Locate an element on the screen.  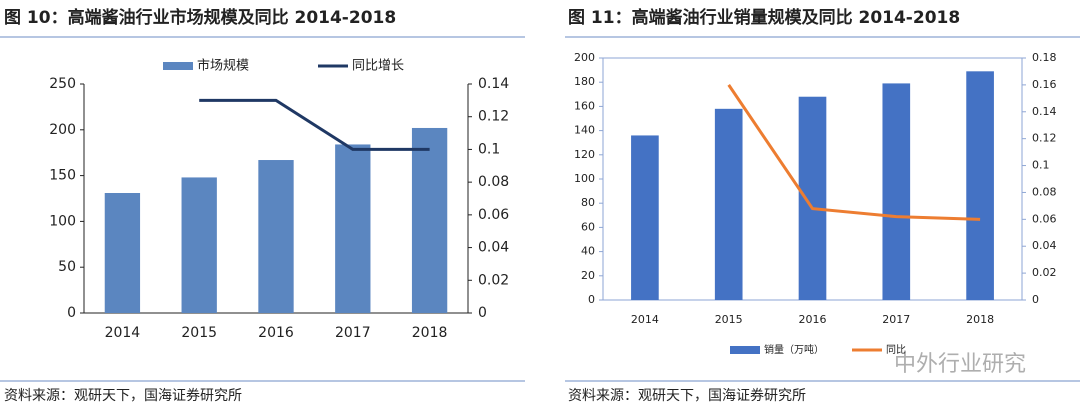
y-tick-label: 40 is located at coordinates (588, 251).